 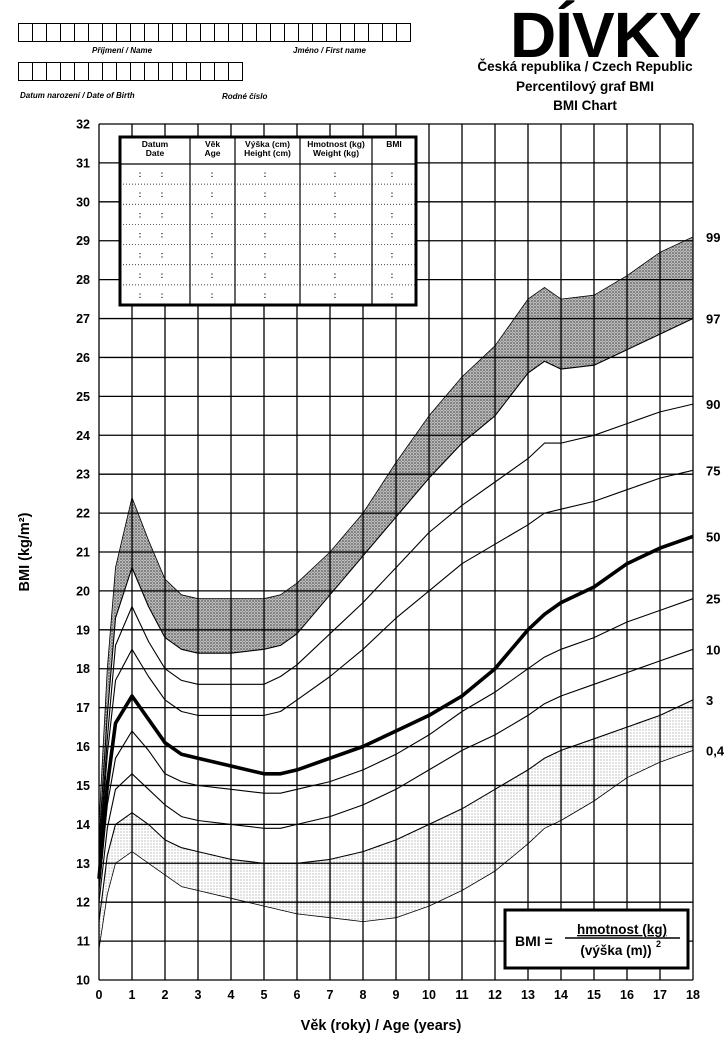 What do you see at coordinates (83, 553) in the screenshot?
I see `y-tick-label: 21` at bounding box center [83, 553].